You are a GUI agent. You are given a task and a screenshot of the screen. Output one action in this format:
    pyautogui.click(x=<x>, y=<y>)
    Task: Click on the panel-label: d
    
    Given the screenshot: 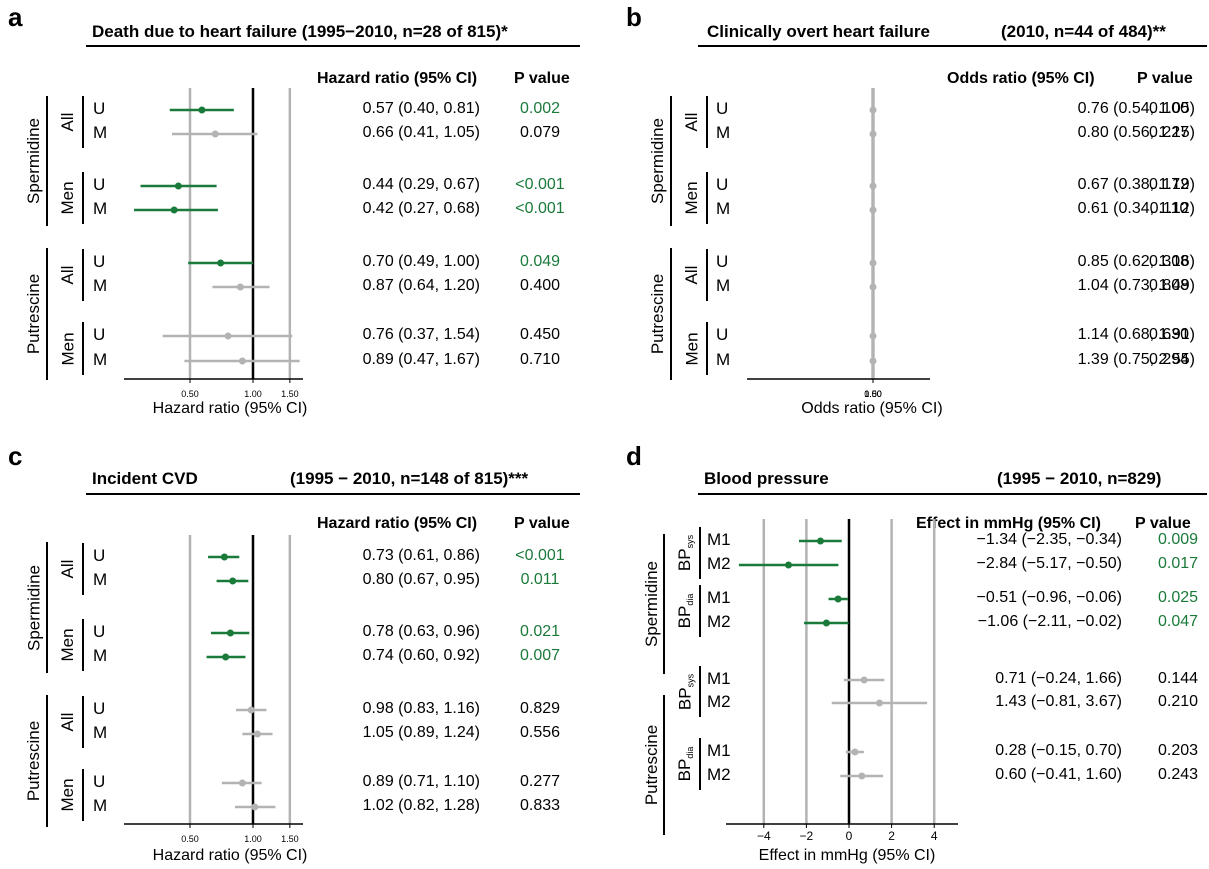 What is the action you would take?
    pyautogui.click(x=634, y=456)
    